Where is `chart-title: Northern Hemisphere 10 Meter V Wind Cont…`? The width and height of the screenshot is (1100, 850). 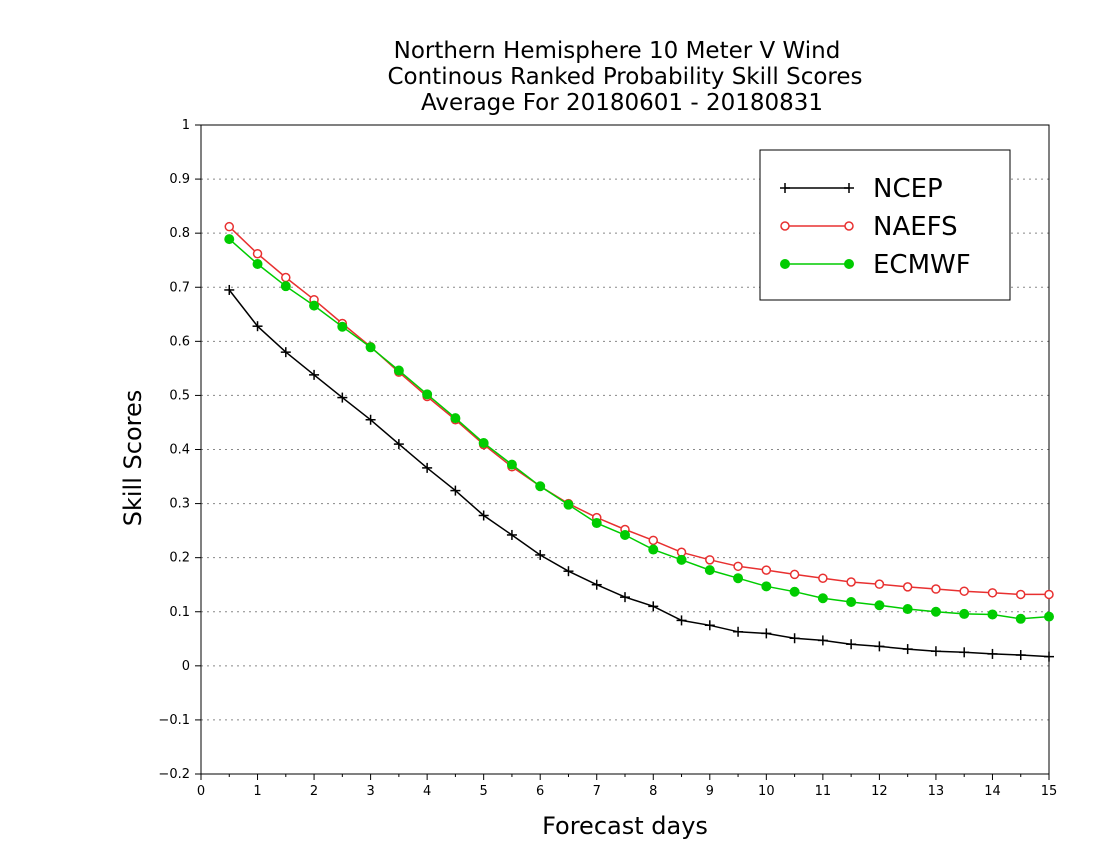
chart-title: Northern Hemisphere 10 Meter V Wind Cont… is located at coordinates (624, 77).